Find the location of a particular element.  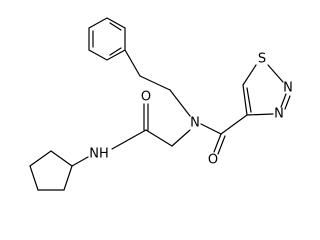

atom-label: NH is located at coordinates (99, 154).